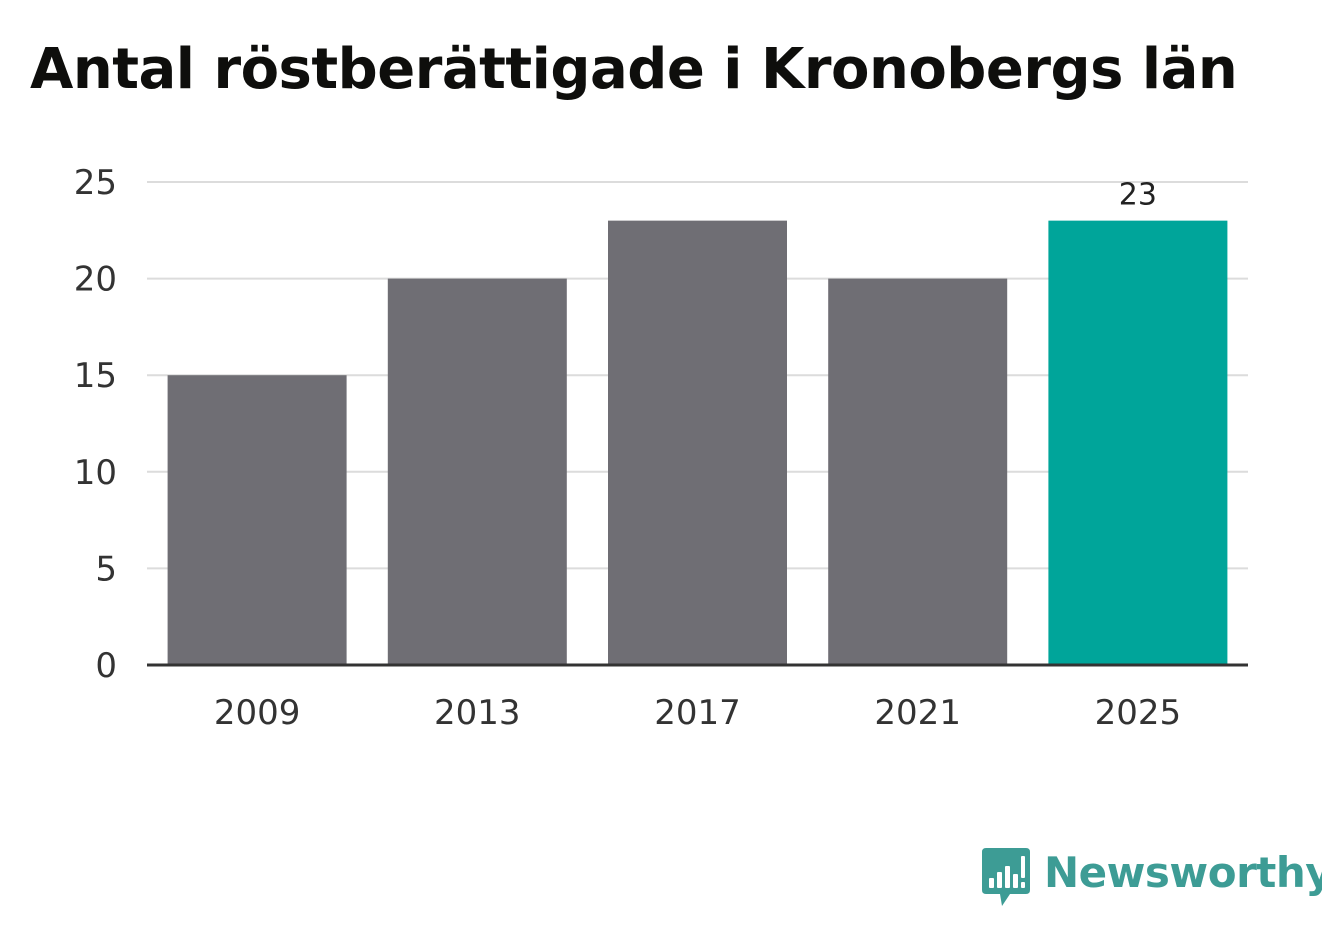  I want to click on y-tick-label: 5, so click(106, 569).